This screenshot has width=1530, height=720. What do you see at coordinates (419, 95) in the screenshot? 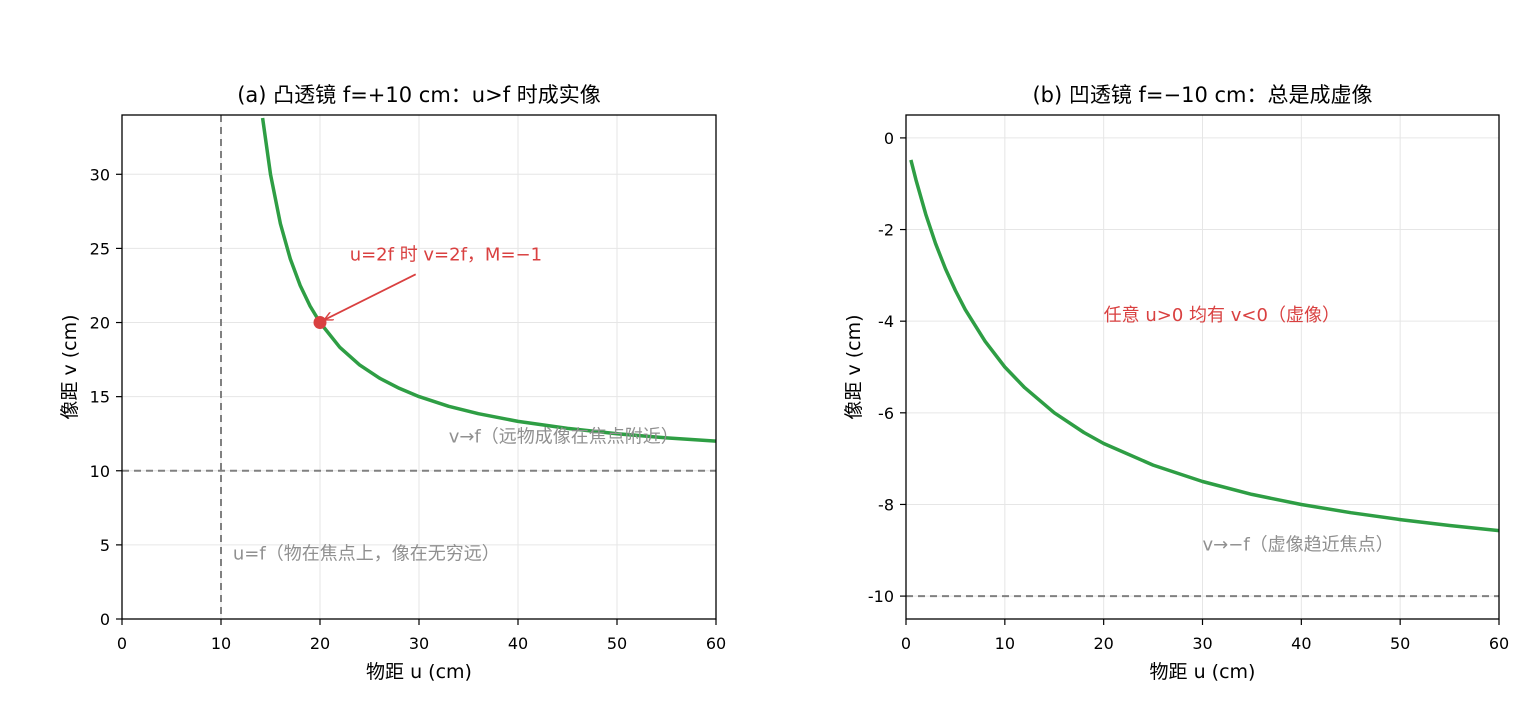
I see `chart-title: (a) 凸透镜 f=+10 cm：u>f 时成实像` at bounding box center [419, 95].